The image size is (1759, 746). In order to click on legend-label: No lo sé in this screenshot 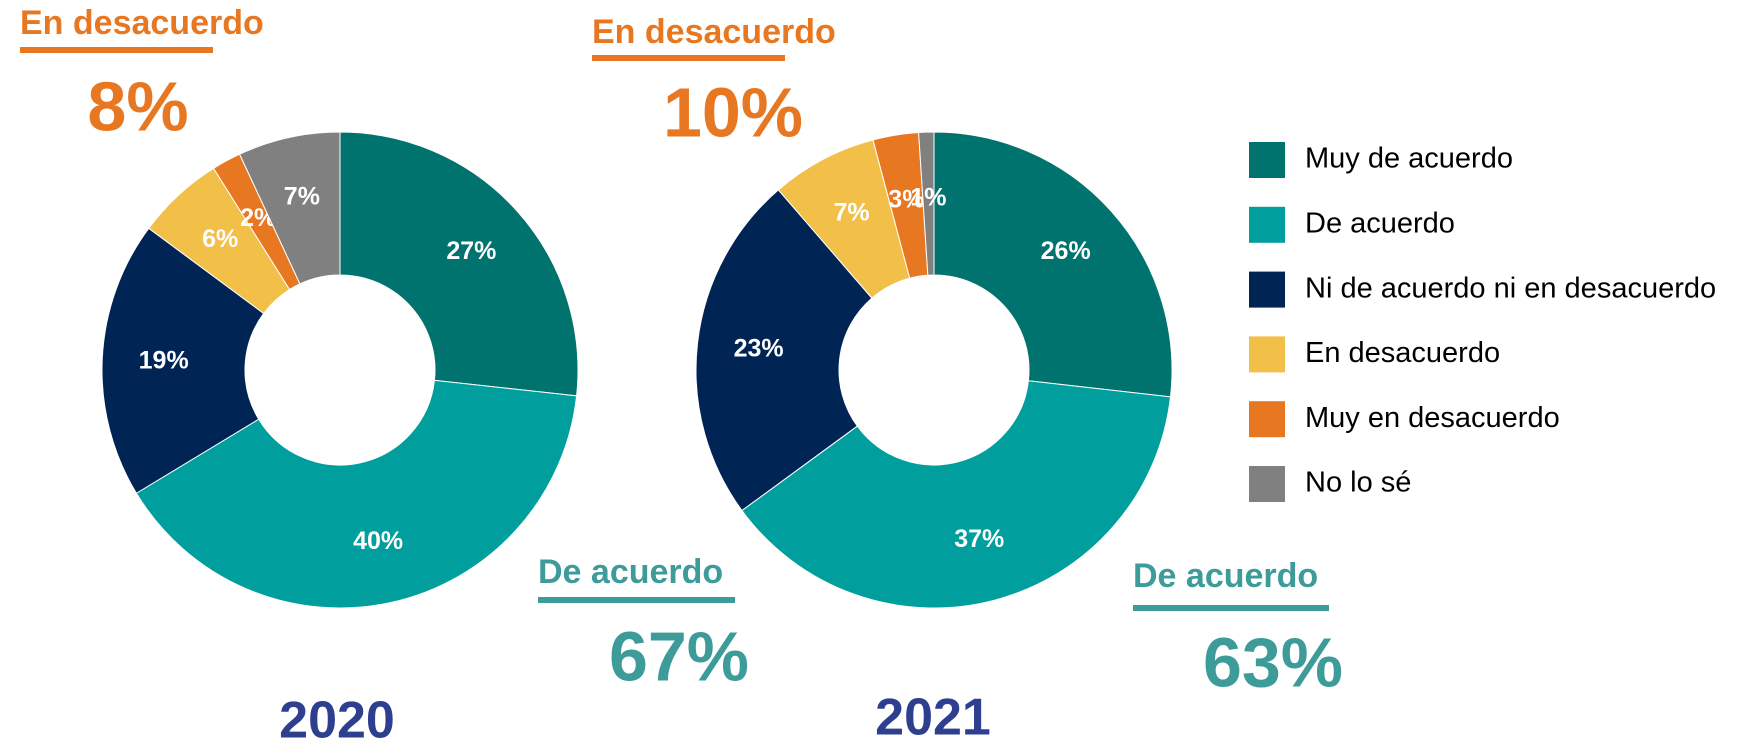, I will do `click(1358, 483)`.